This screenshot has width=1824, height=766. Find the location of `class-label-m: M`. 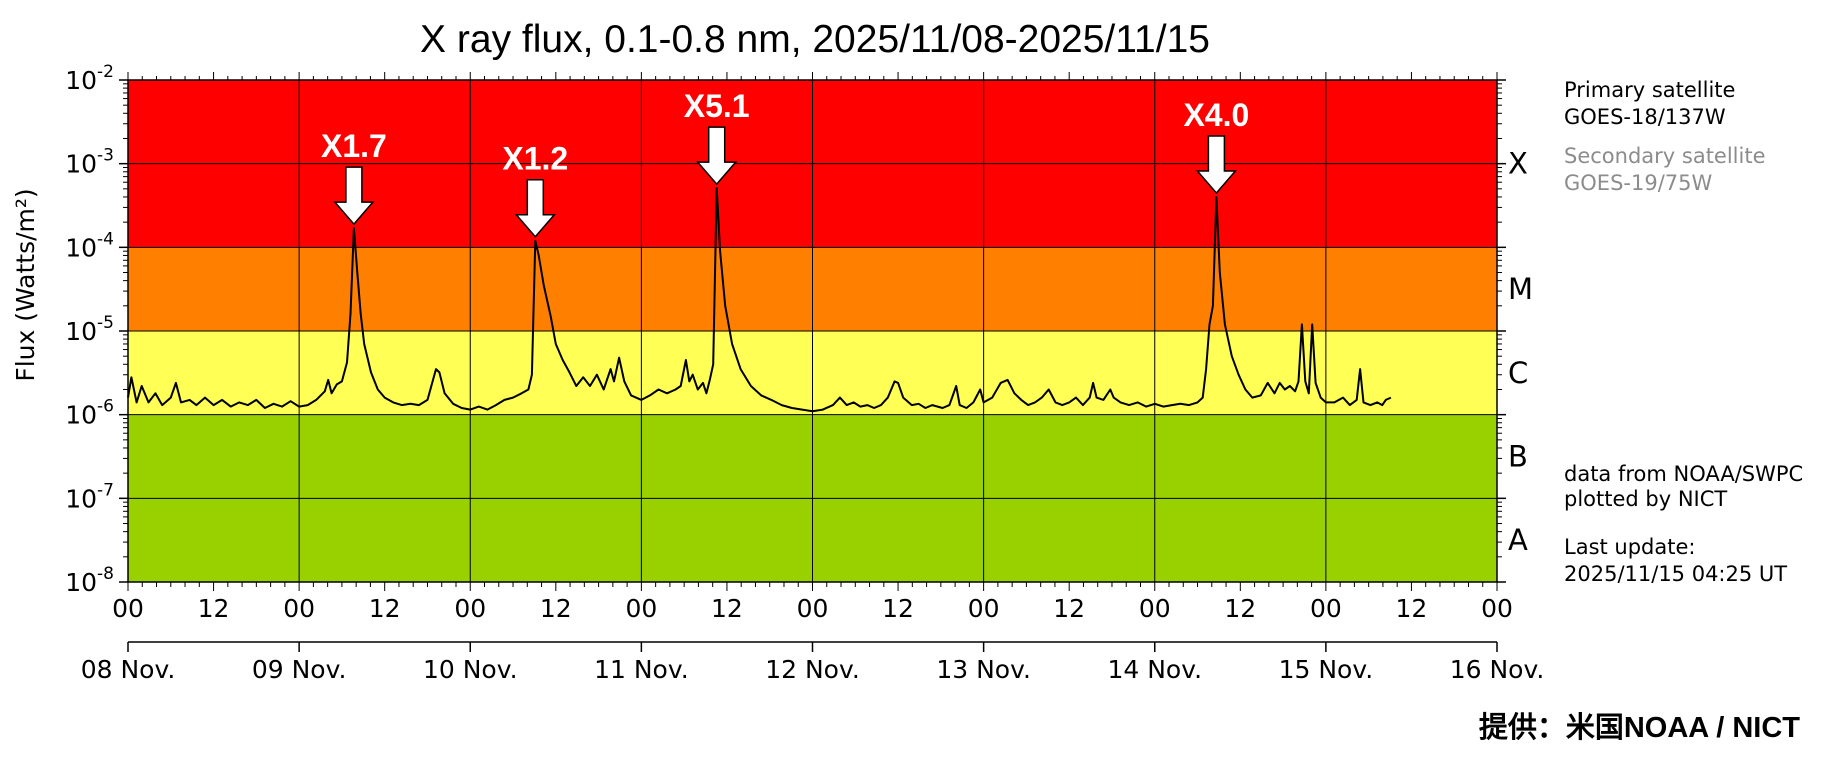

class-label-m: M is located at coordinates (1520, 289).